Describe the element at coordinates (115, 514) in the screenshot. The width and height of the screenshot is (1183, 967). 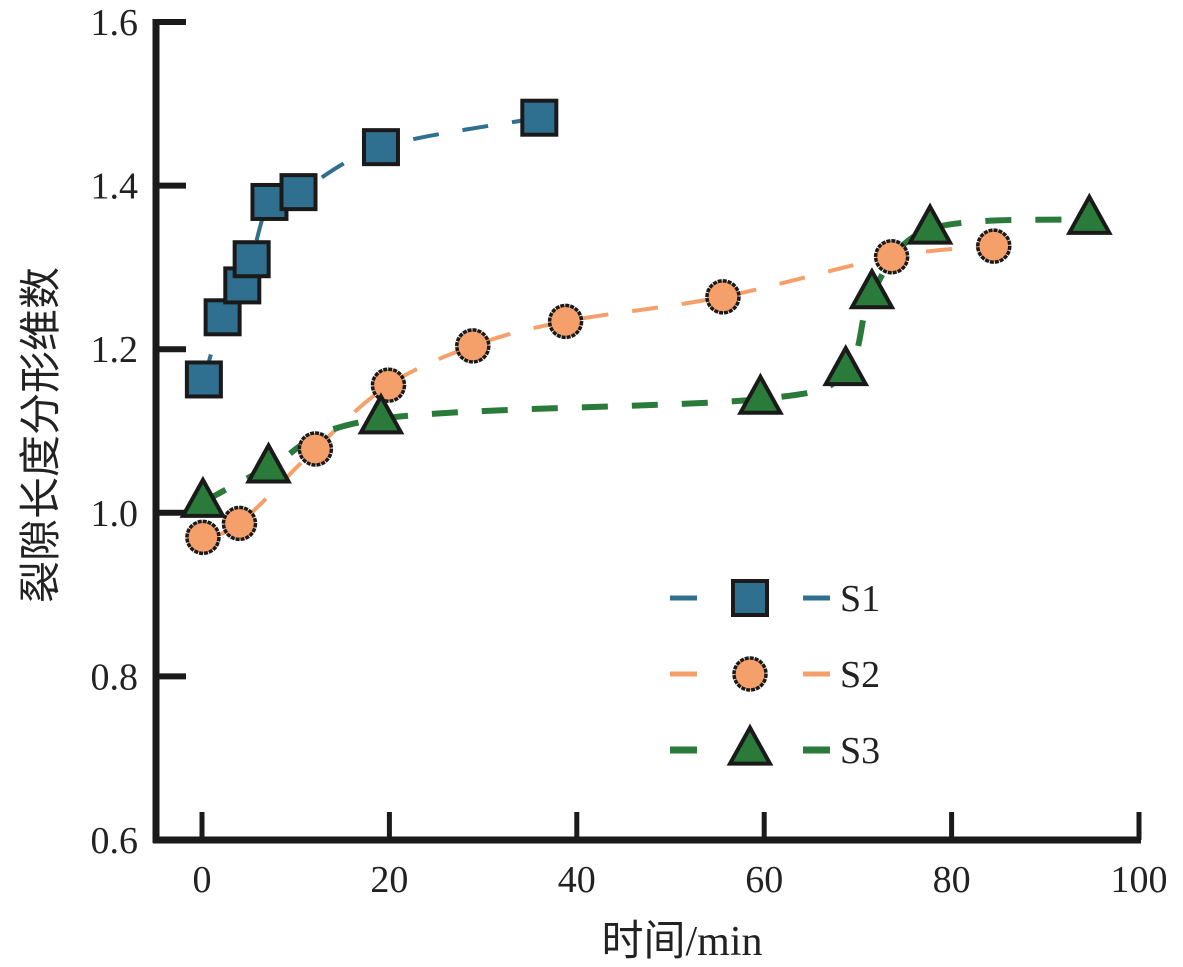
I see `y-tick-label: 1.0` at that location.